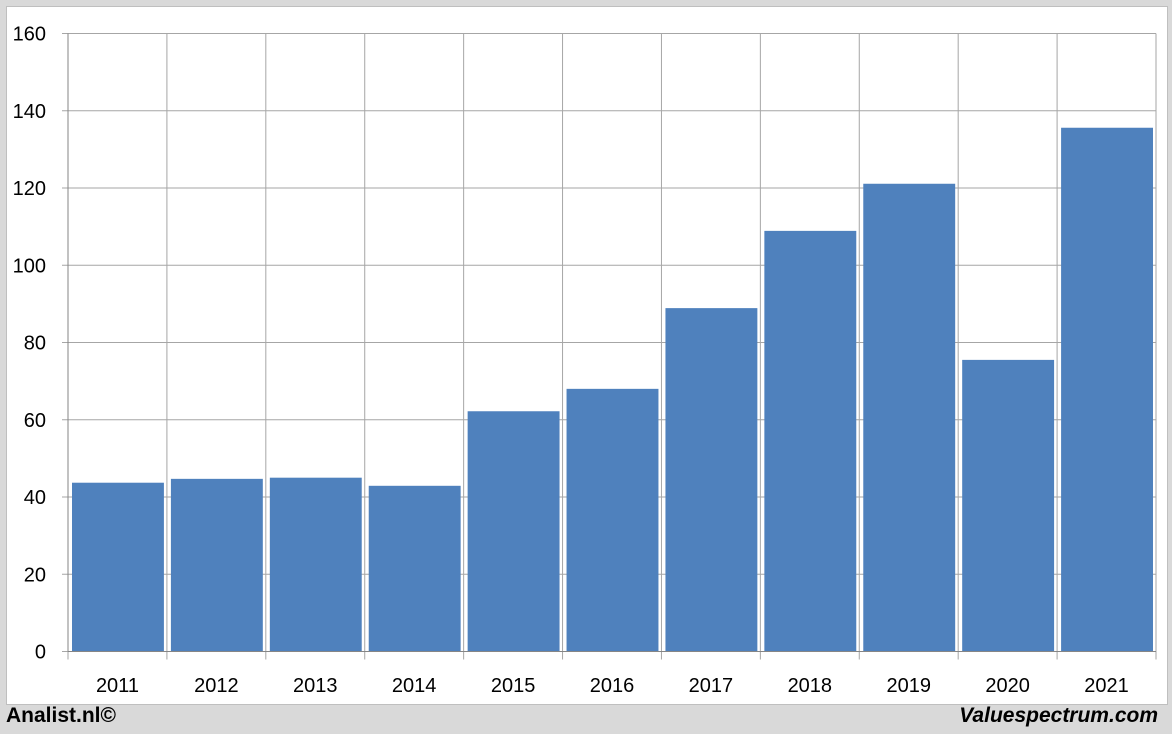  What do you see at coordinates (35, 344) in the screenshot?
I see `y-tick-label: 80` at bounding box center [35, 344].